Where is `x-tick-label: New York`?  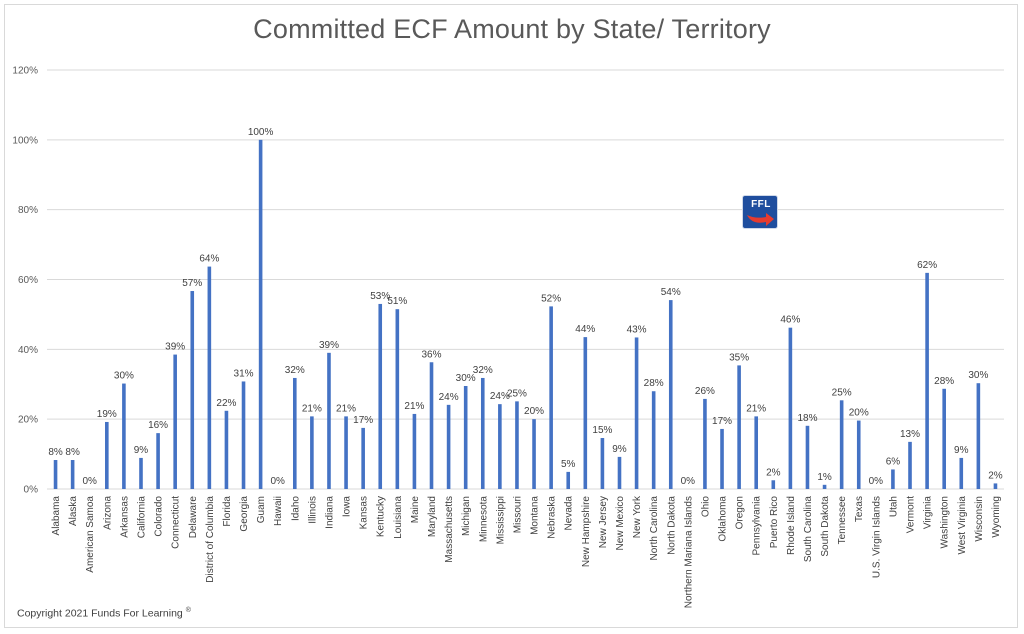 x-tick-label: New York is located at coordinates (637, 516).